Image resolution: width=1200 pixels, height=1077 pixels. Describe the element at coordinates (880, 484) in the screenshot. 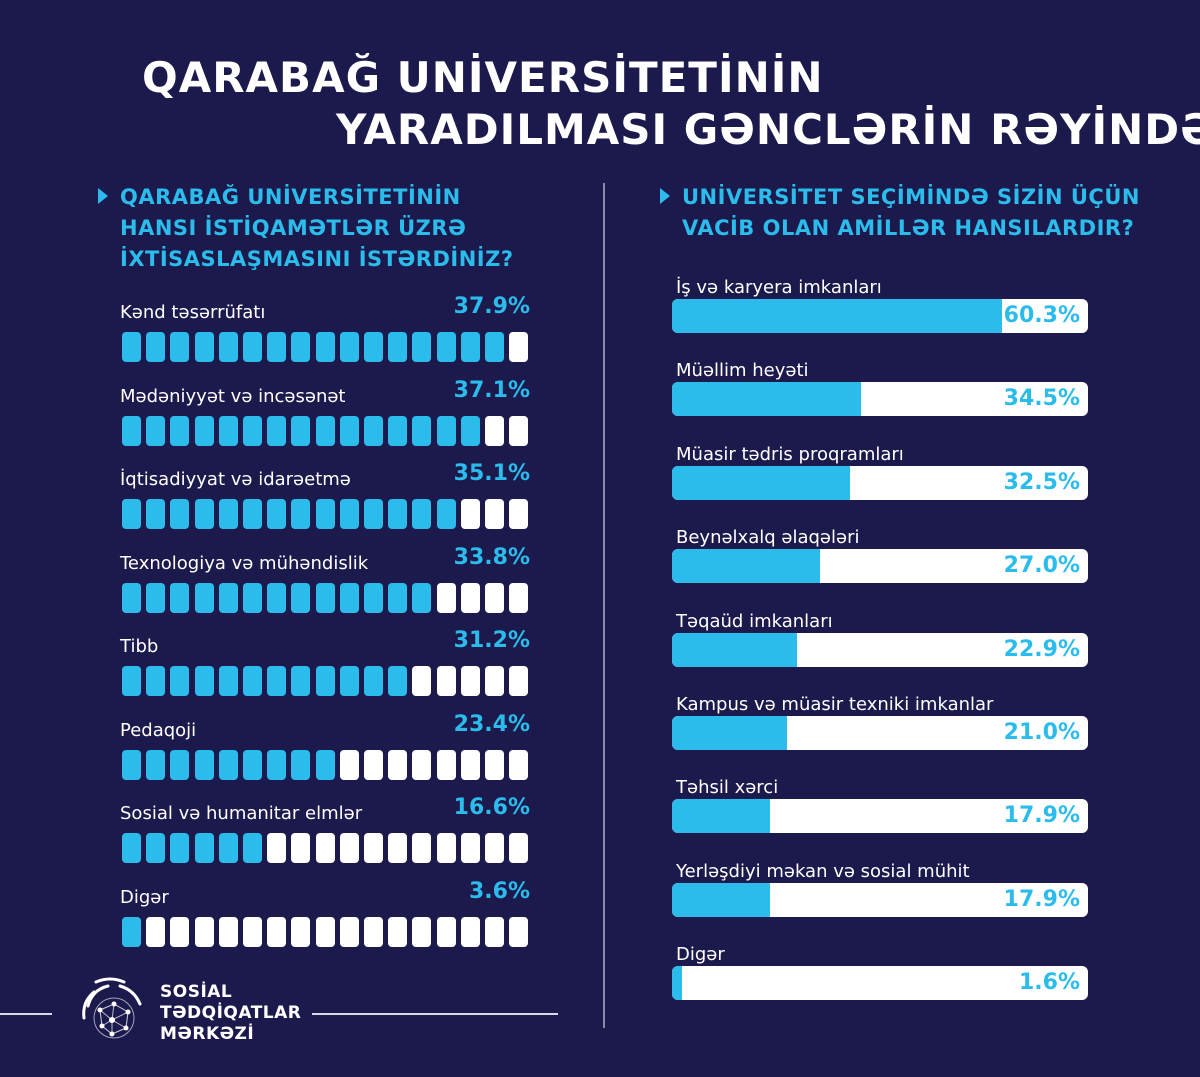

I see `factor-item: Müasir tədris proqramları 32.5%` at that location.